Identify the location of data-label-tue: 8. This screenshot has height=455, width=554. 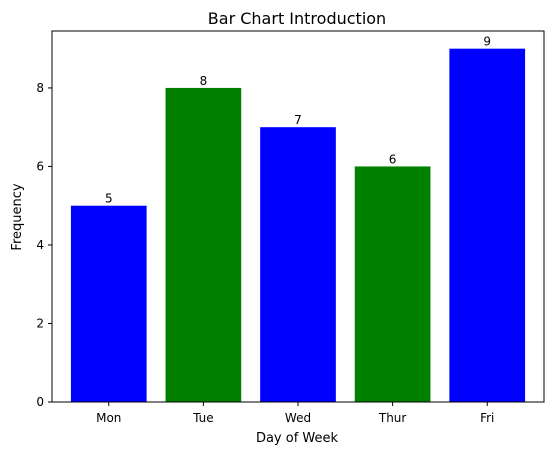
(204, 81).